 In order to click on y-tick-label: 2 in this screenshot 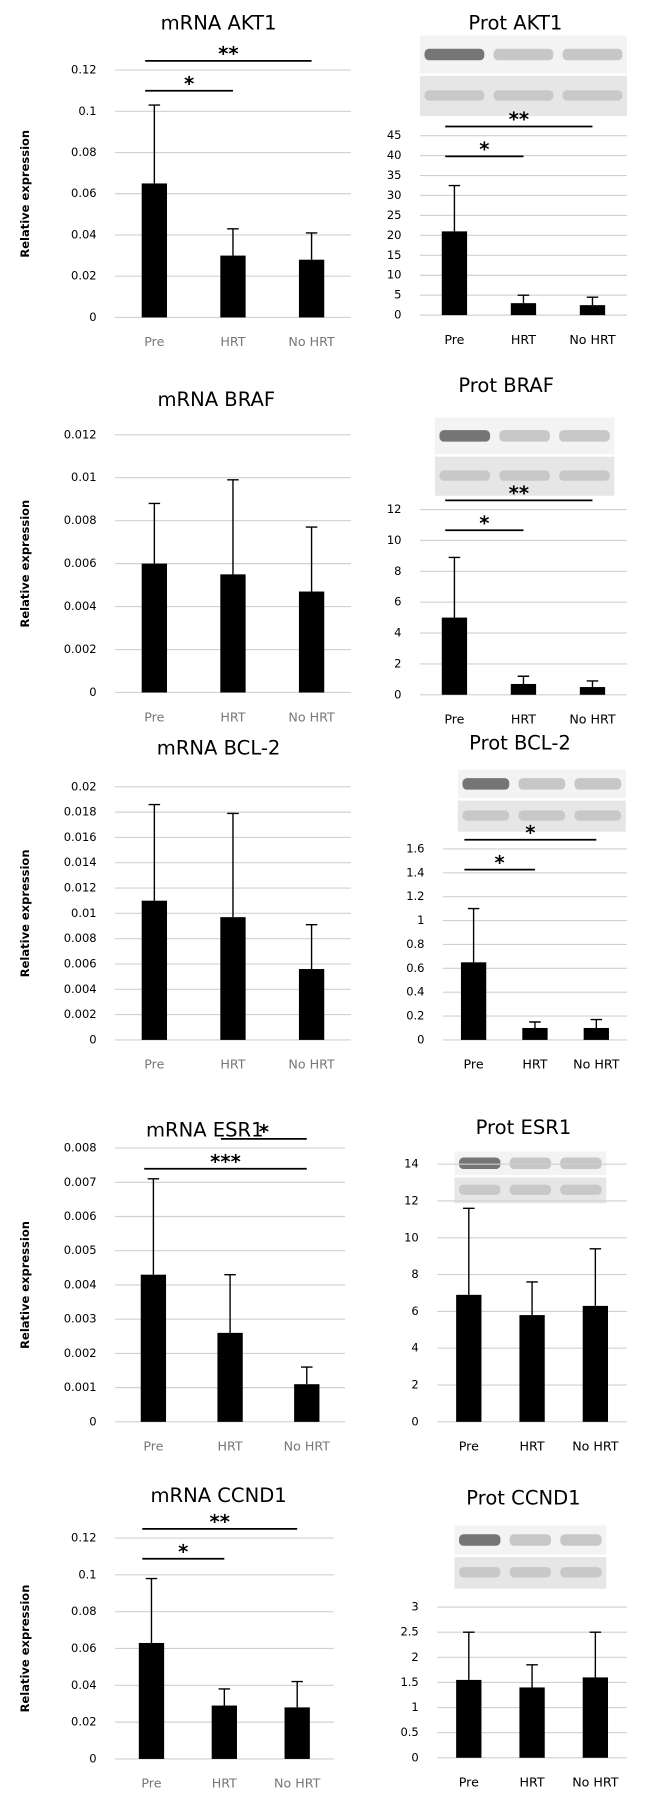, I will do `click(414, 1657)`.